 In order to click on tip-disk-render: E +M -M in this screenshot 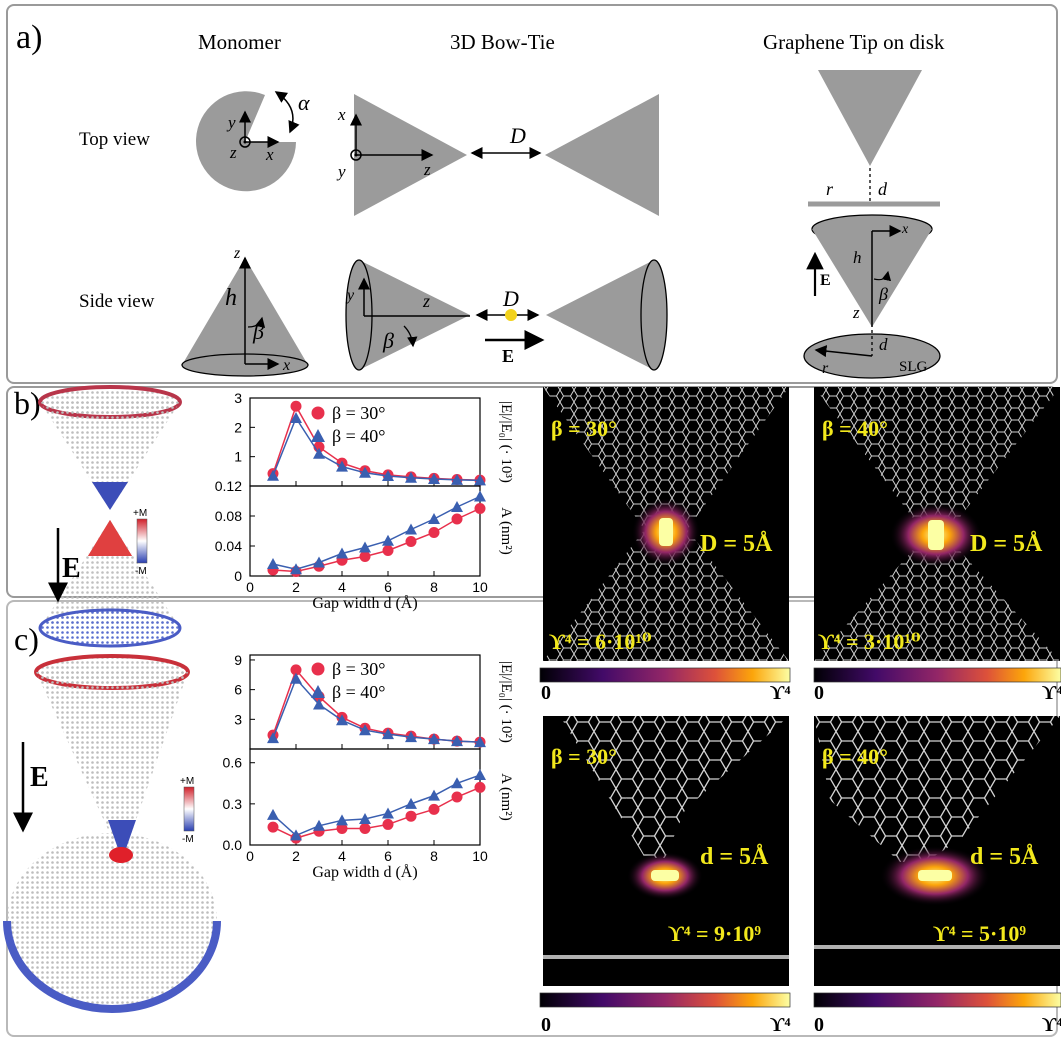, I will do `click(112, 833)`.